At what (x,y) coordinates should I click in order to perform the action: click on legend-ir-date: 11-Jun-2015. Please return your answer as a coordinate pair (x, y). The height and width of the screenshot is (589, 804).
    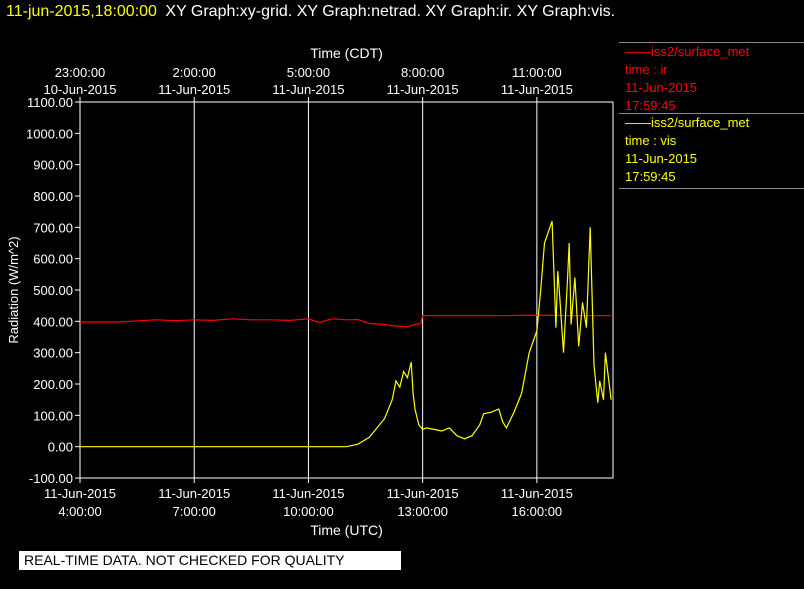
    Looking at the image, I should click on (661, 87).